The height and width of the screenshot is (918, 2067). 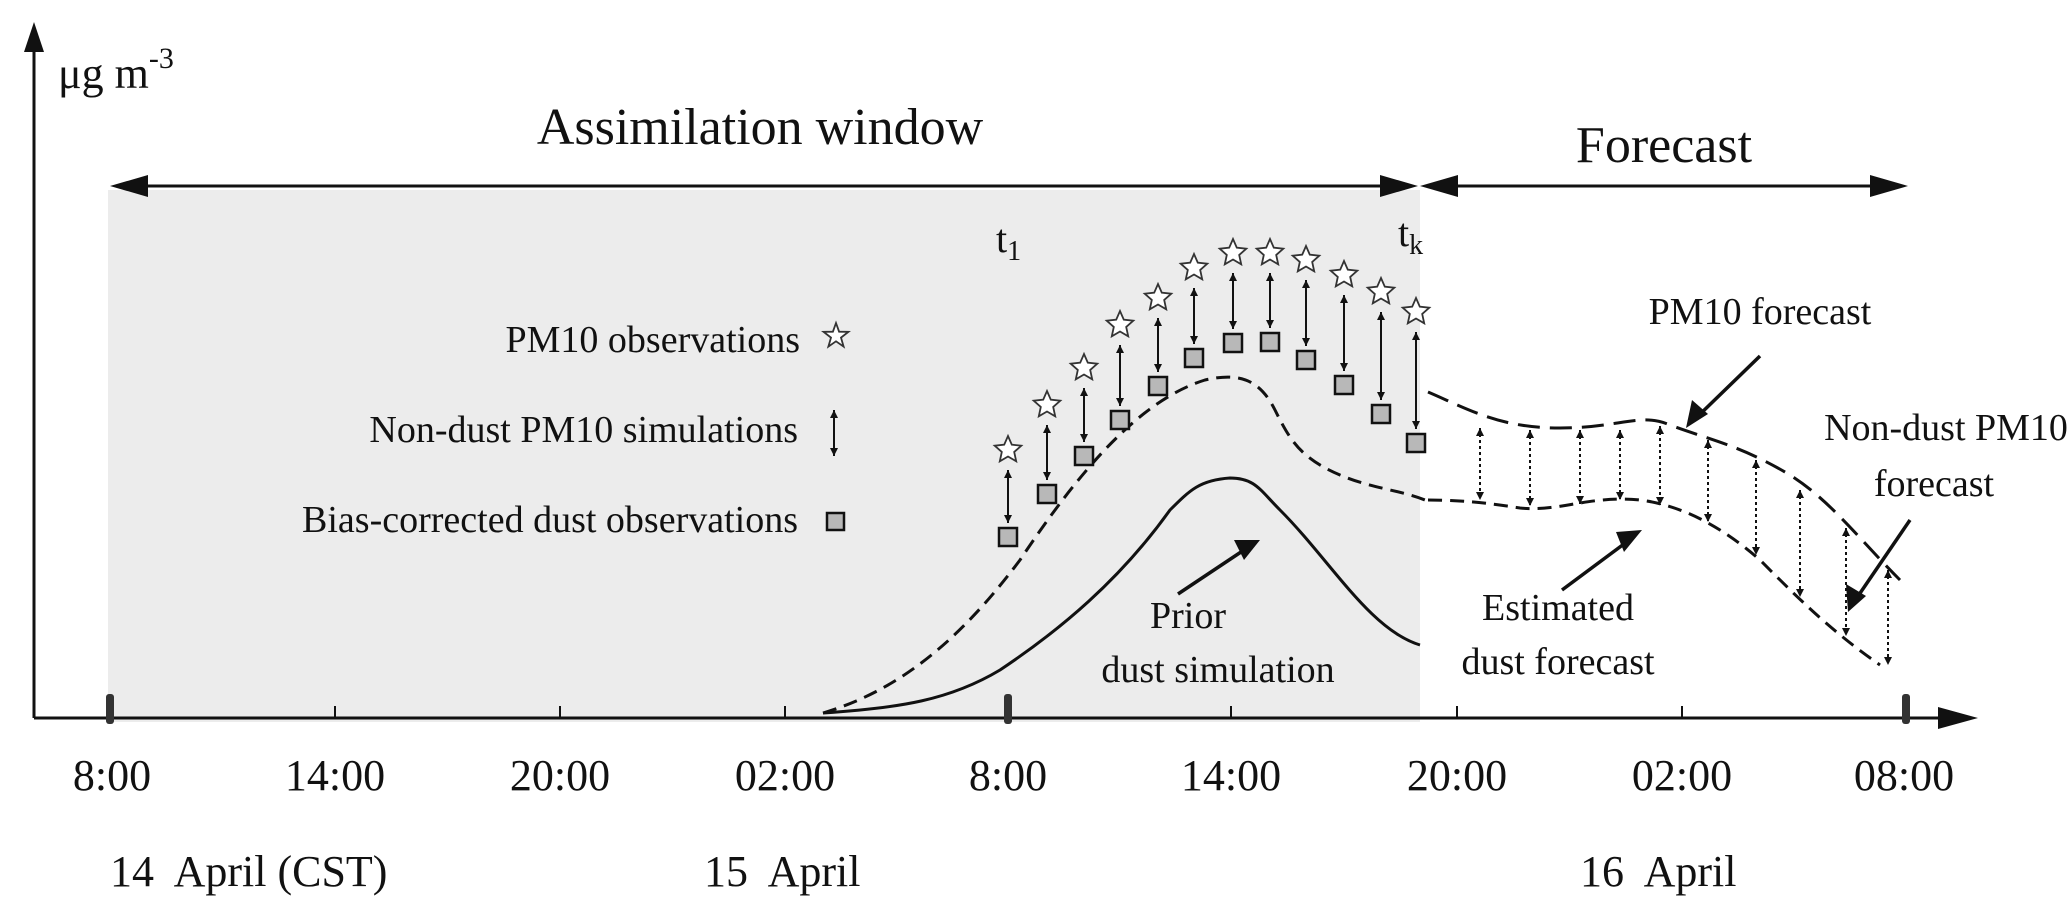 I want to click on prior-dust-label-line1: Prior, so click(x=1188, y=616).